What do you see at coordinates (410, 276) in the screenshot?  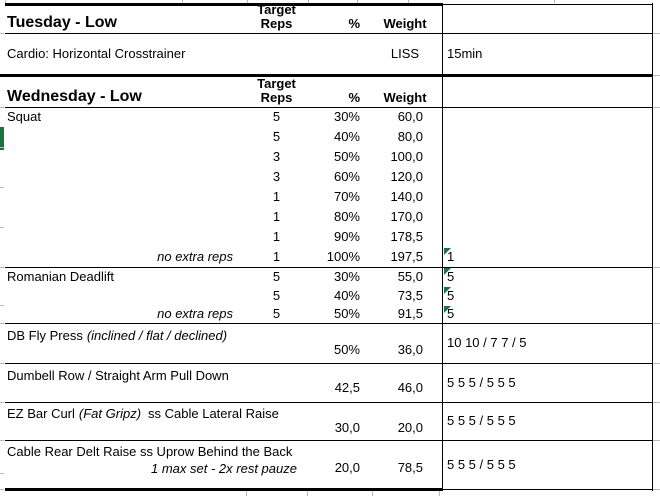 I see `weight-cell: 55,0` at bounding box center [410, 276].